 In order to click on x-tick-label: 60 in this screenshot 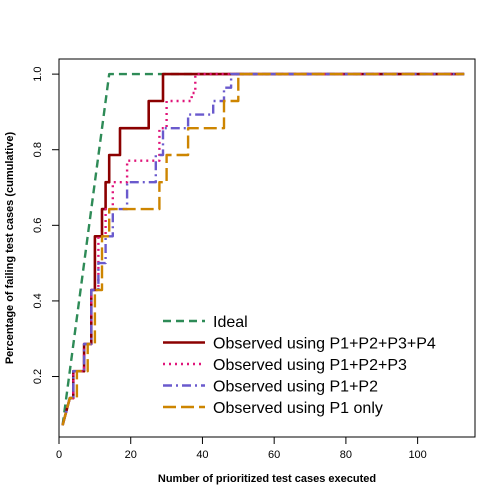, I will do `click(274, 455)`.